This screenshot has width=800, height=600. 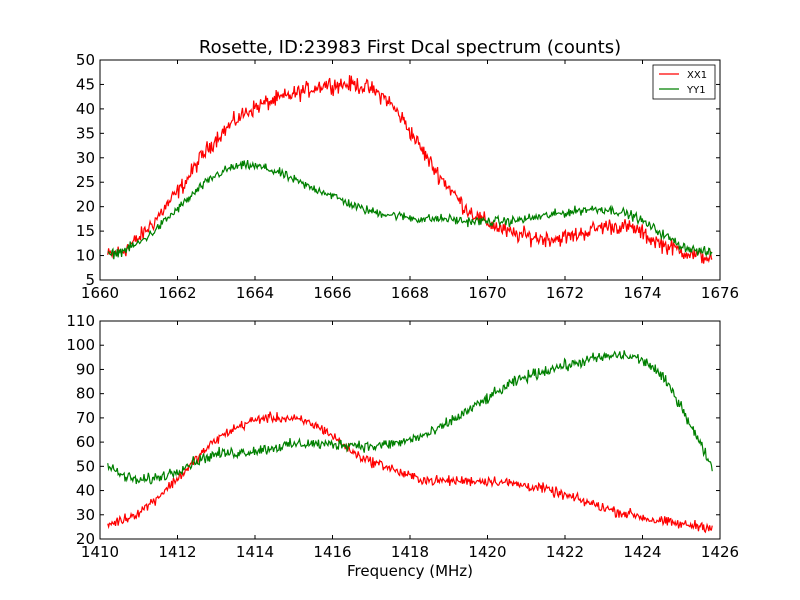 What do you see at coordinates (410, 571) in the screenshot?
I see `x-axis-label: Frequency (MHz)` at bounding box center [410, 571].